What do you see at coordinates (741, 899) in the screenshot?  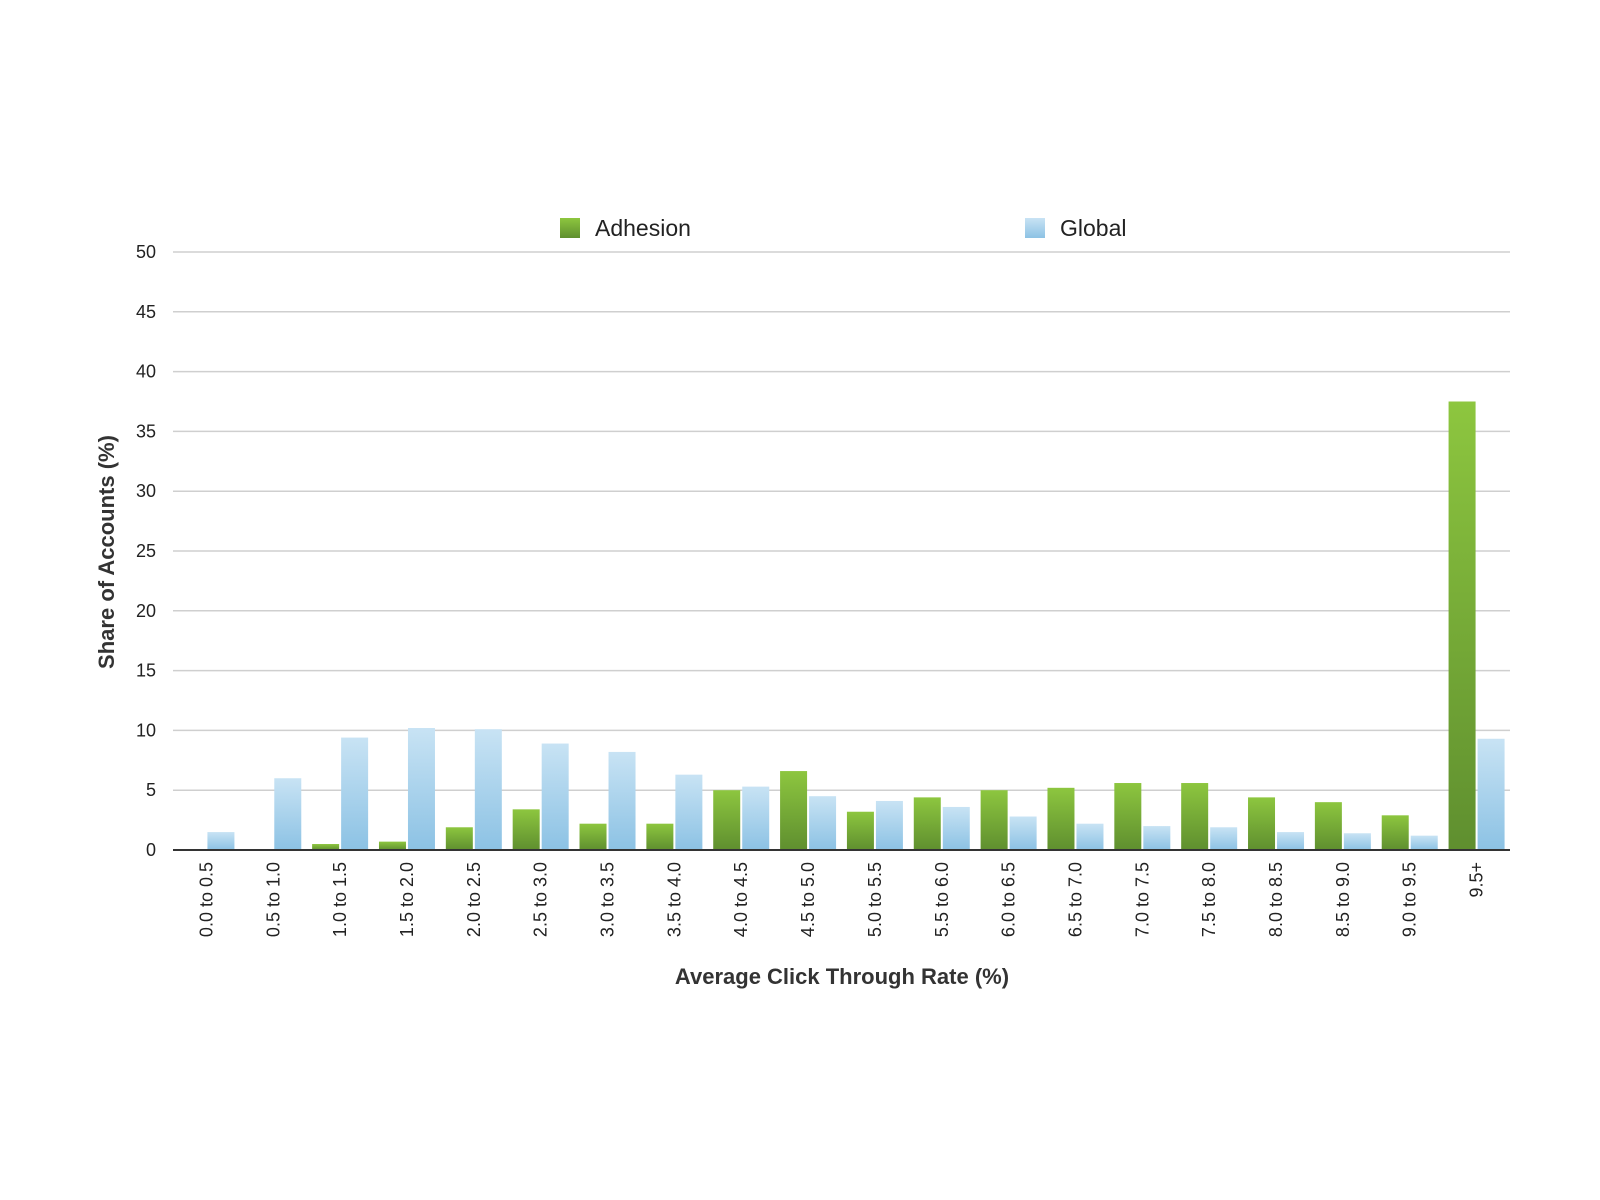 I see `x-tick-label: 4.0 to 4.5` at bounding box center [741, 899].